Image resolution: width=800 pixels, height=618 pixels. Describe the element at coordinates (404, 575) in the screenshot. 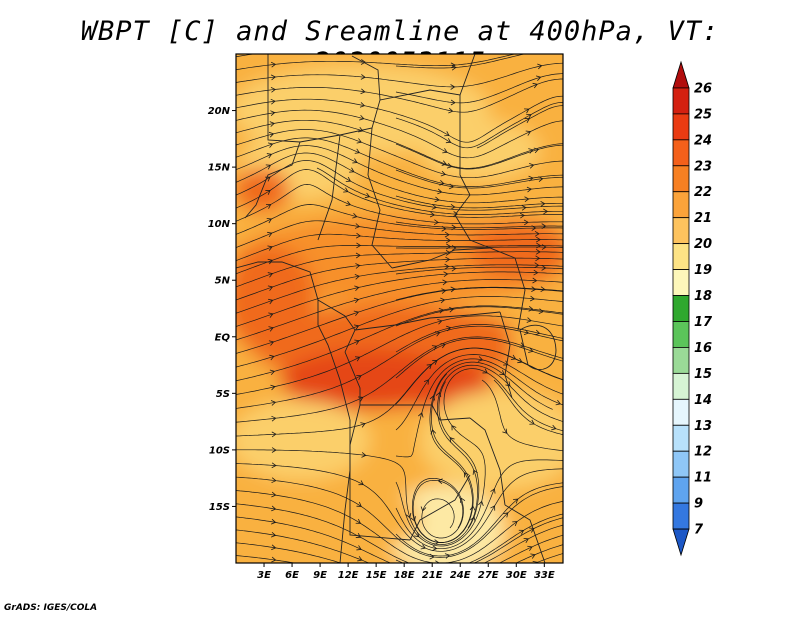

I see `lon-tick-label: 18E` at that location.